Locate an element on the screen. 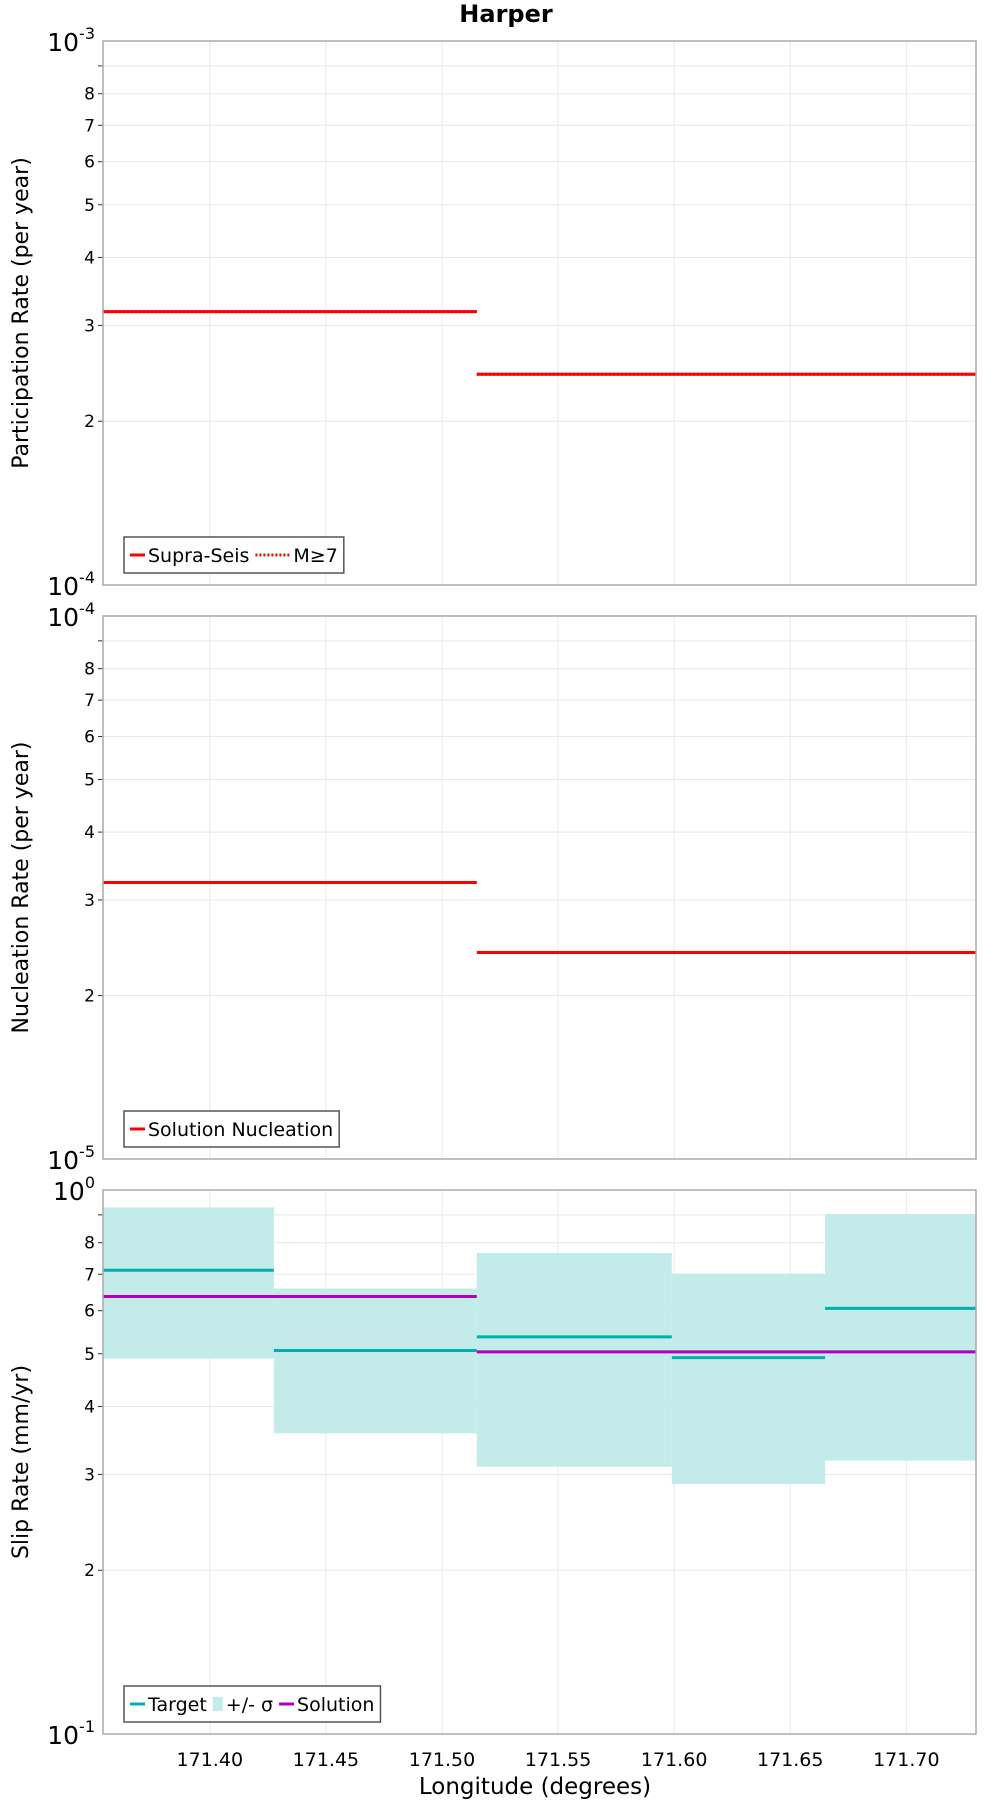 The width and height of the screenshot is (1000, 1804). y-axis-bottom-label: 10⁻⁵ is located at coordinates (71, 1158).